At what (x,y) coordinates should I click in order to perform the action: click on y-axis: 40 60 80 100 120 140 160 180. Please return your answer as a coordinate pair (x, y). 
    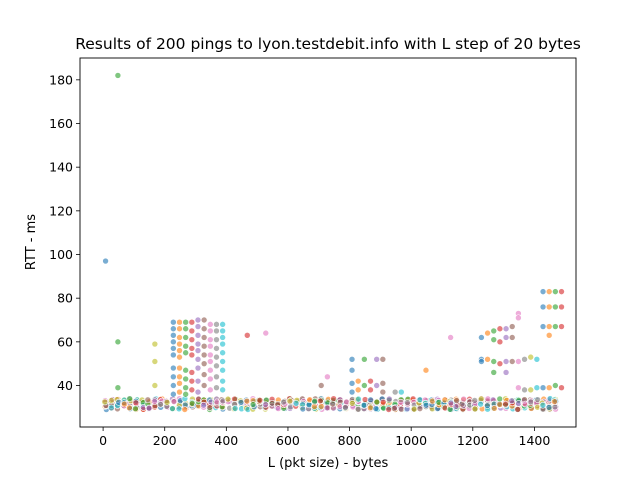
    Looking at the image, I should click on (64, 232).